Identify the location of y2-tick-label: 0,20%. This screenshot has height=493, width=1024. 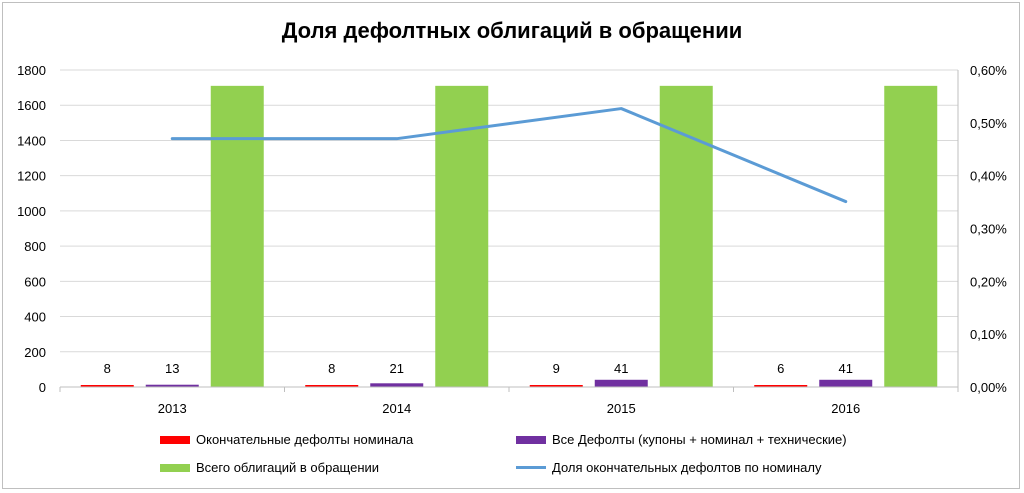
(988, 281).